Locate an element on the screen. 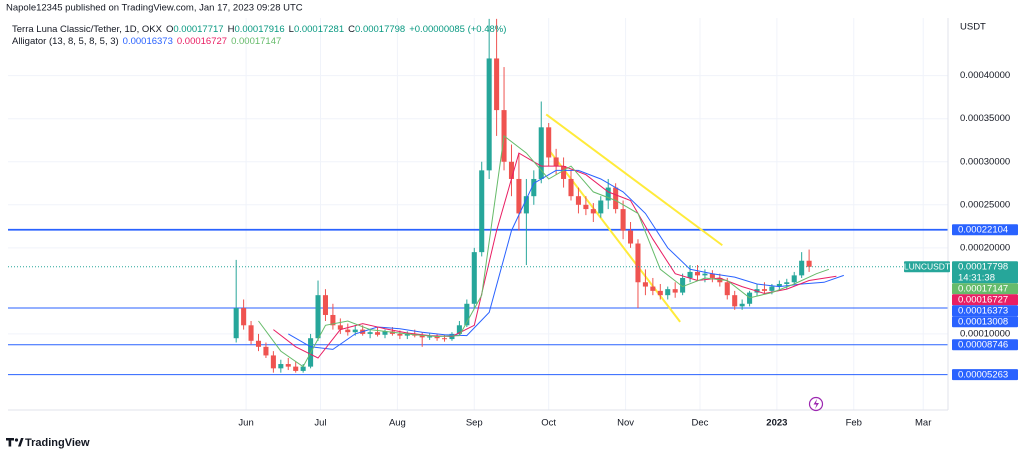 The image size is (1024, 455). y-tick-label: 0.00010000 is located at coordinates (985, 333).